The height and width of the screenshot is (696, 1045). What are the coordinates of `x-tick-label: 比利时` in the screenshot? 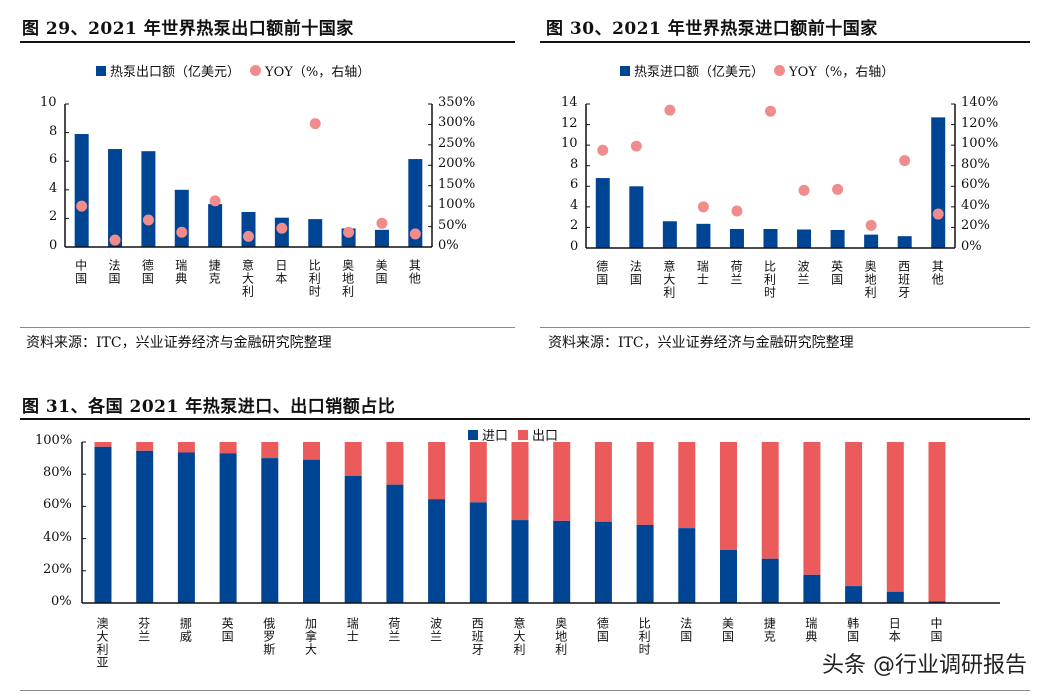 It's located at (769, 279).